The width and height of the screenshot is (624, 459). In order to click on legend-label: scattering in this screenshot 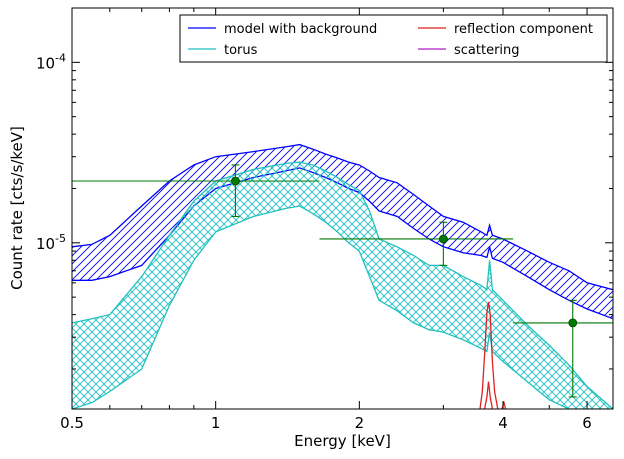, I will do `click(487, 50)`.